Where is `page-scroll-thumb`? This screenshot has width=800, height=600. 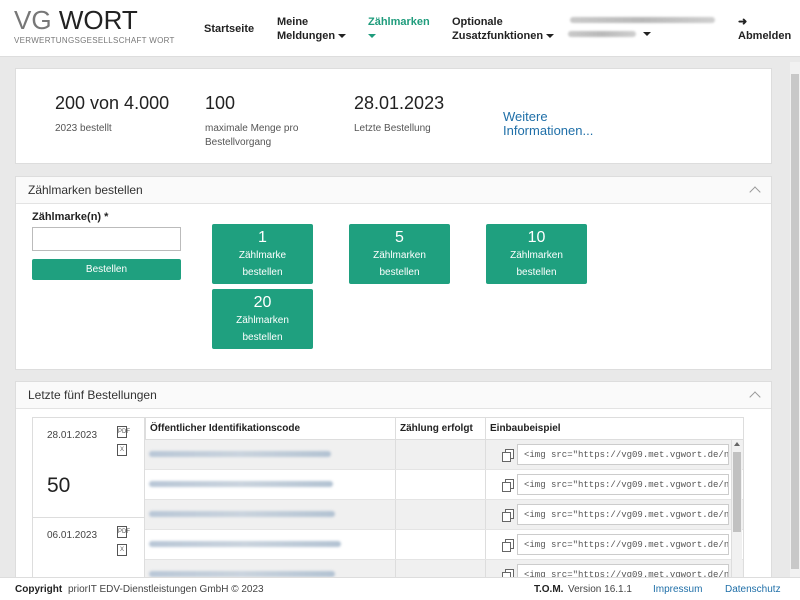 page-scroll-thumb is located at coordinates (795, 321).